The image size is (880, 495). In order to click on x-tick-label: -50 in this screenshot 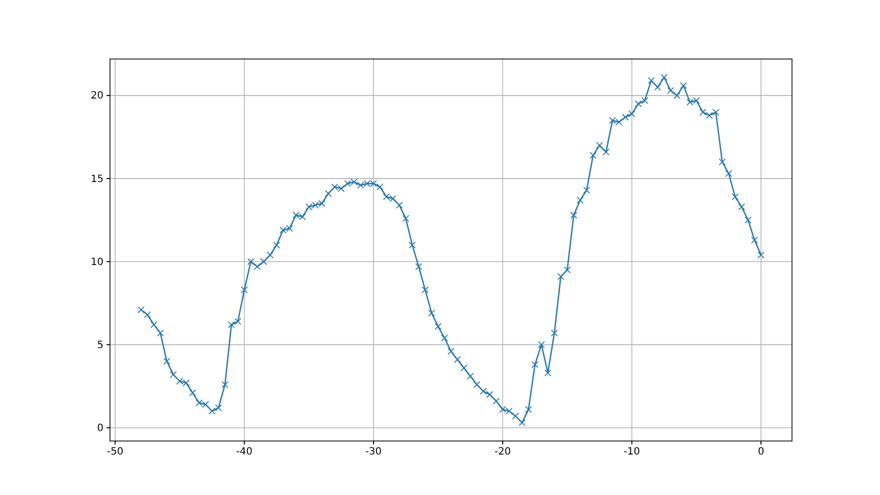, I will do `click(115, 452)`.